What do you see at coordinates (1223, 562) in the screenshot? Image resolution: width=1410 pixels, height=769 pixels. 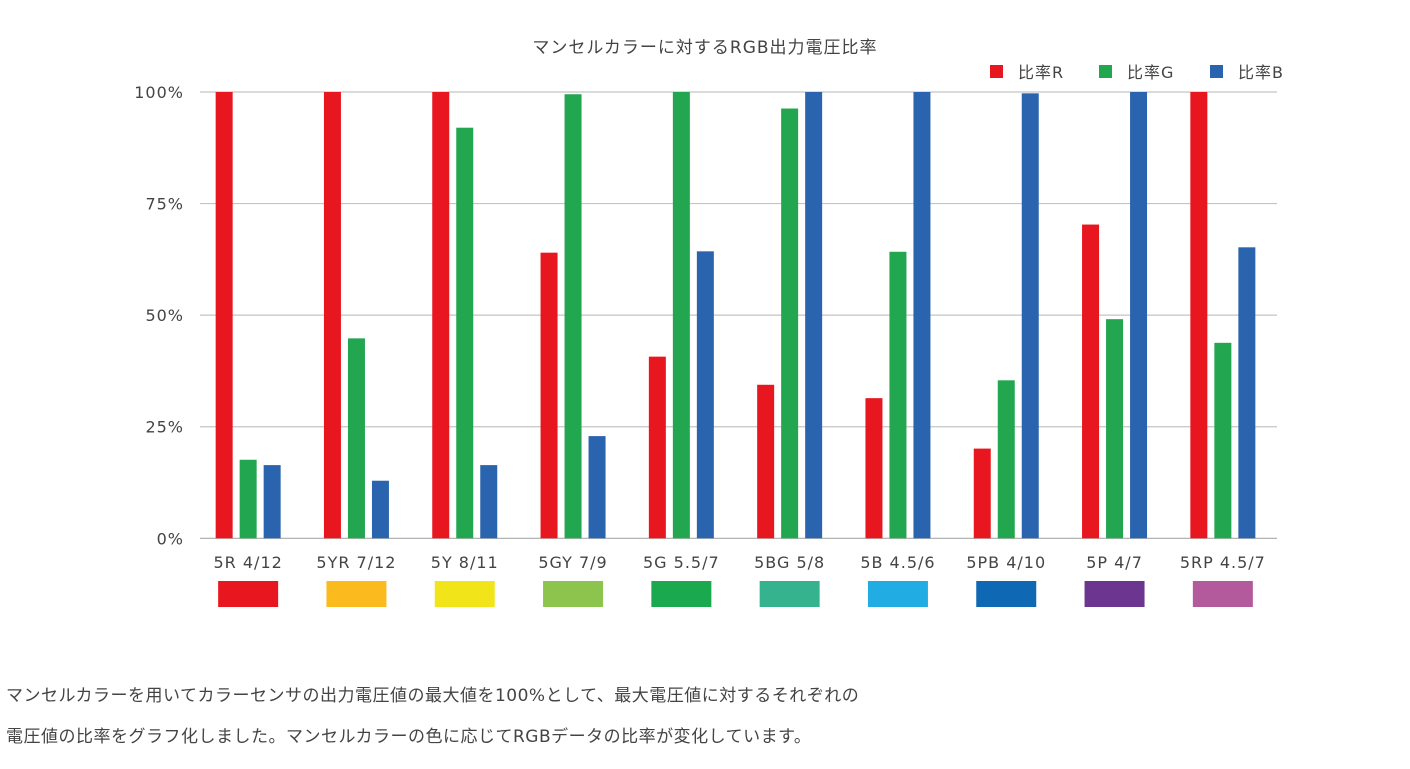 I see `x-tick-label: 5RP 4.5/7` at bounding box center [1223, 562].